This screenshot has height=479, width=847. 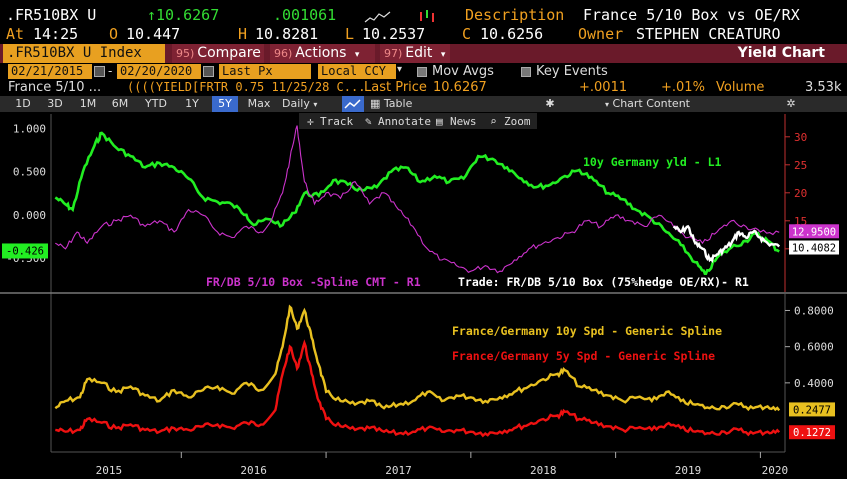 I want to click on news-icon: ▤, so click(x=439, y=121).